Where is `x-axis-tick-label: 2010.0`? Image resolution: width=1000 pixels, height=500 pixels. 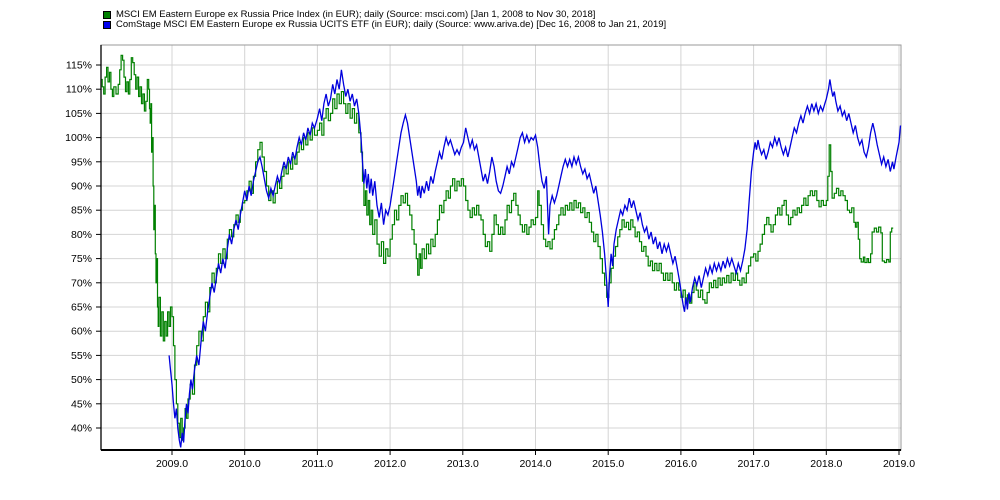 x-axis-tick-label: 2010.0 is located at coordinates (245, 464).